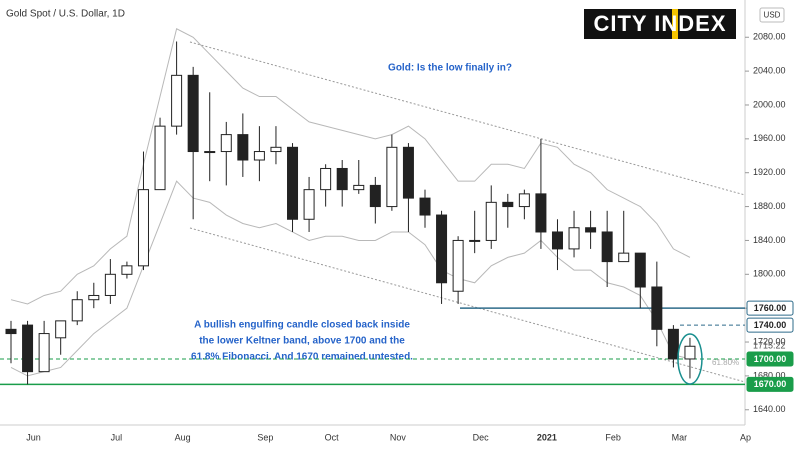 The width and height of the screenshot is (799, 455). I want to click on y-tick-label: 1880.00, so click(769, 206).